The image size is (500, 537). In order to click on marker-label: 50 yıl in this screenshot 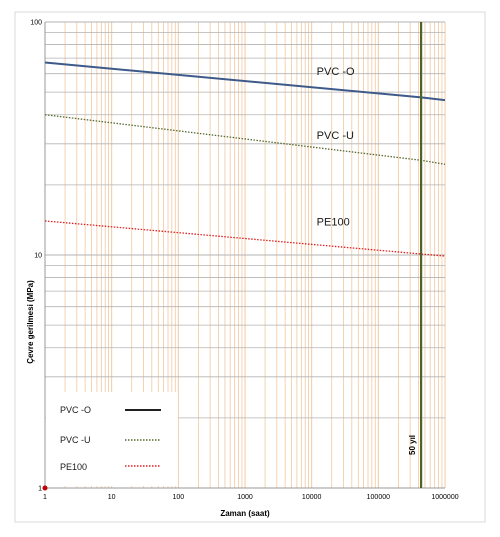, I will do `click(412, 445)`.